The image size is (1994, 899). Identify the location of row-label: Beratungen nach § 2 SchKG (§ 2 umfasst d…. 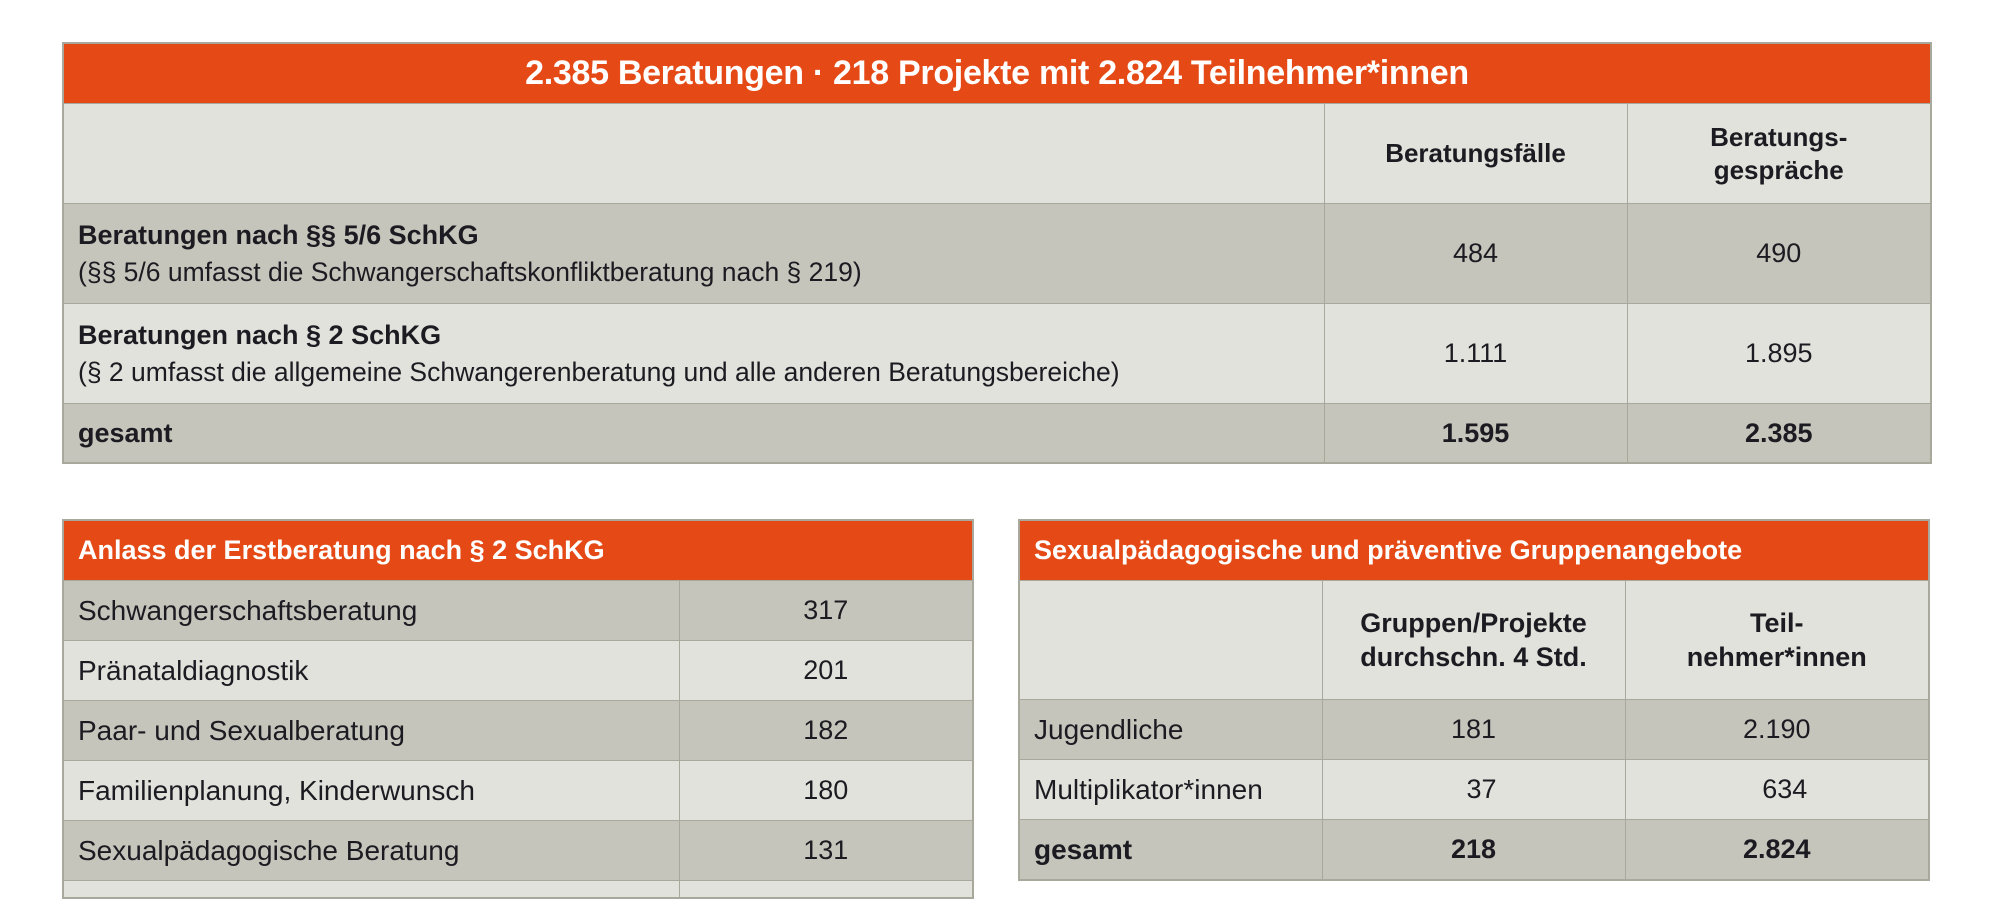
(693, 353).